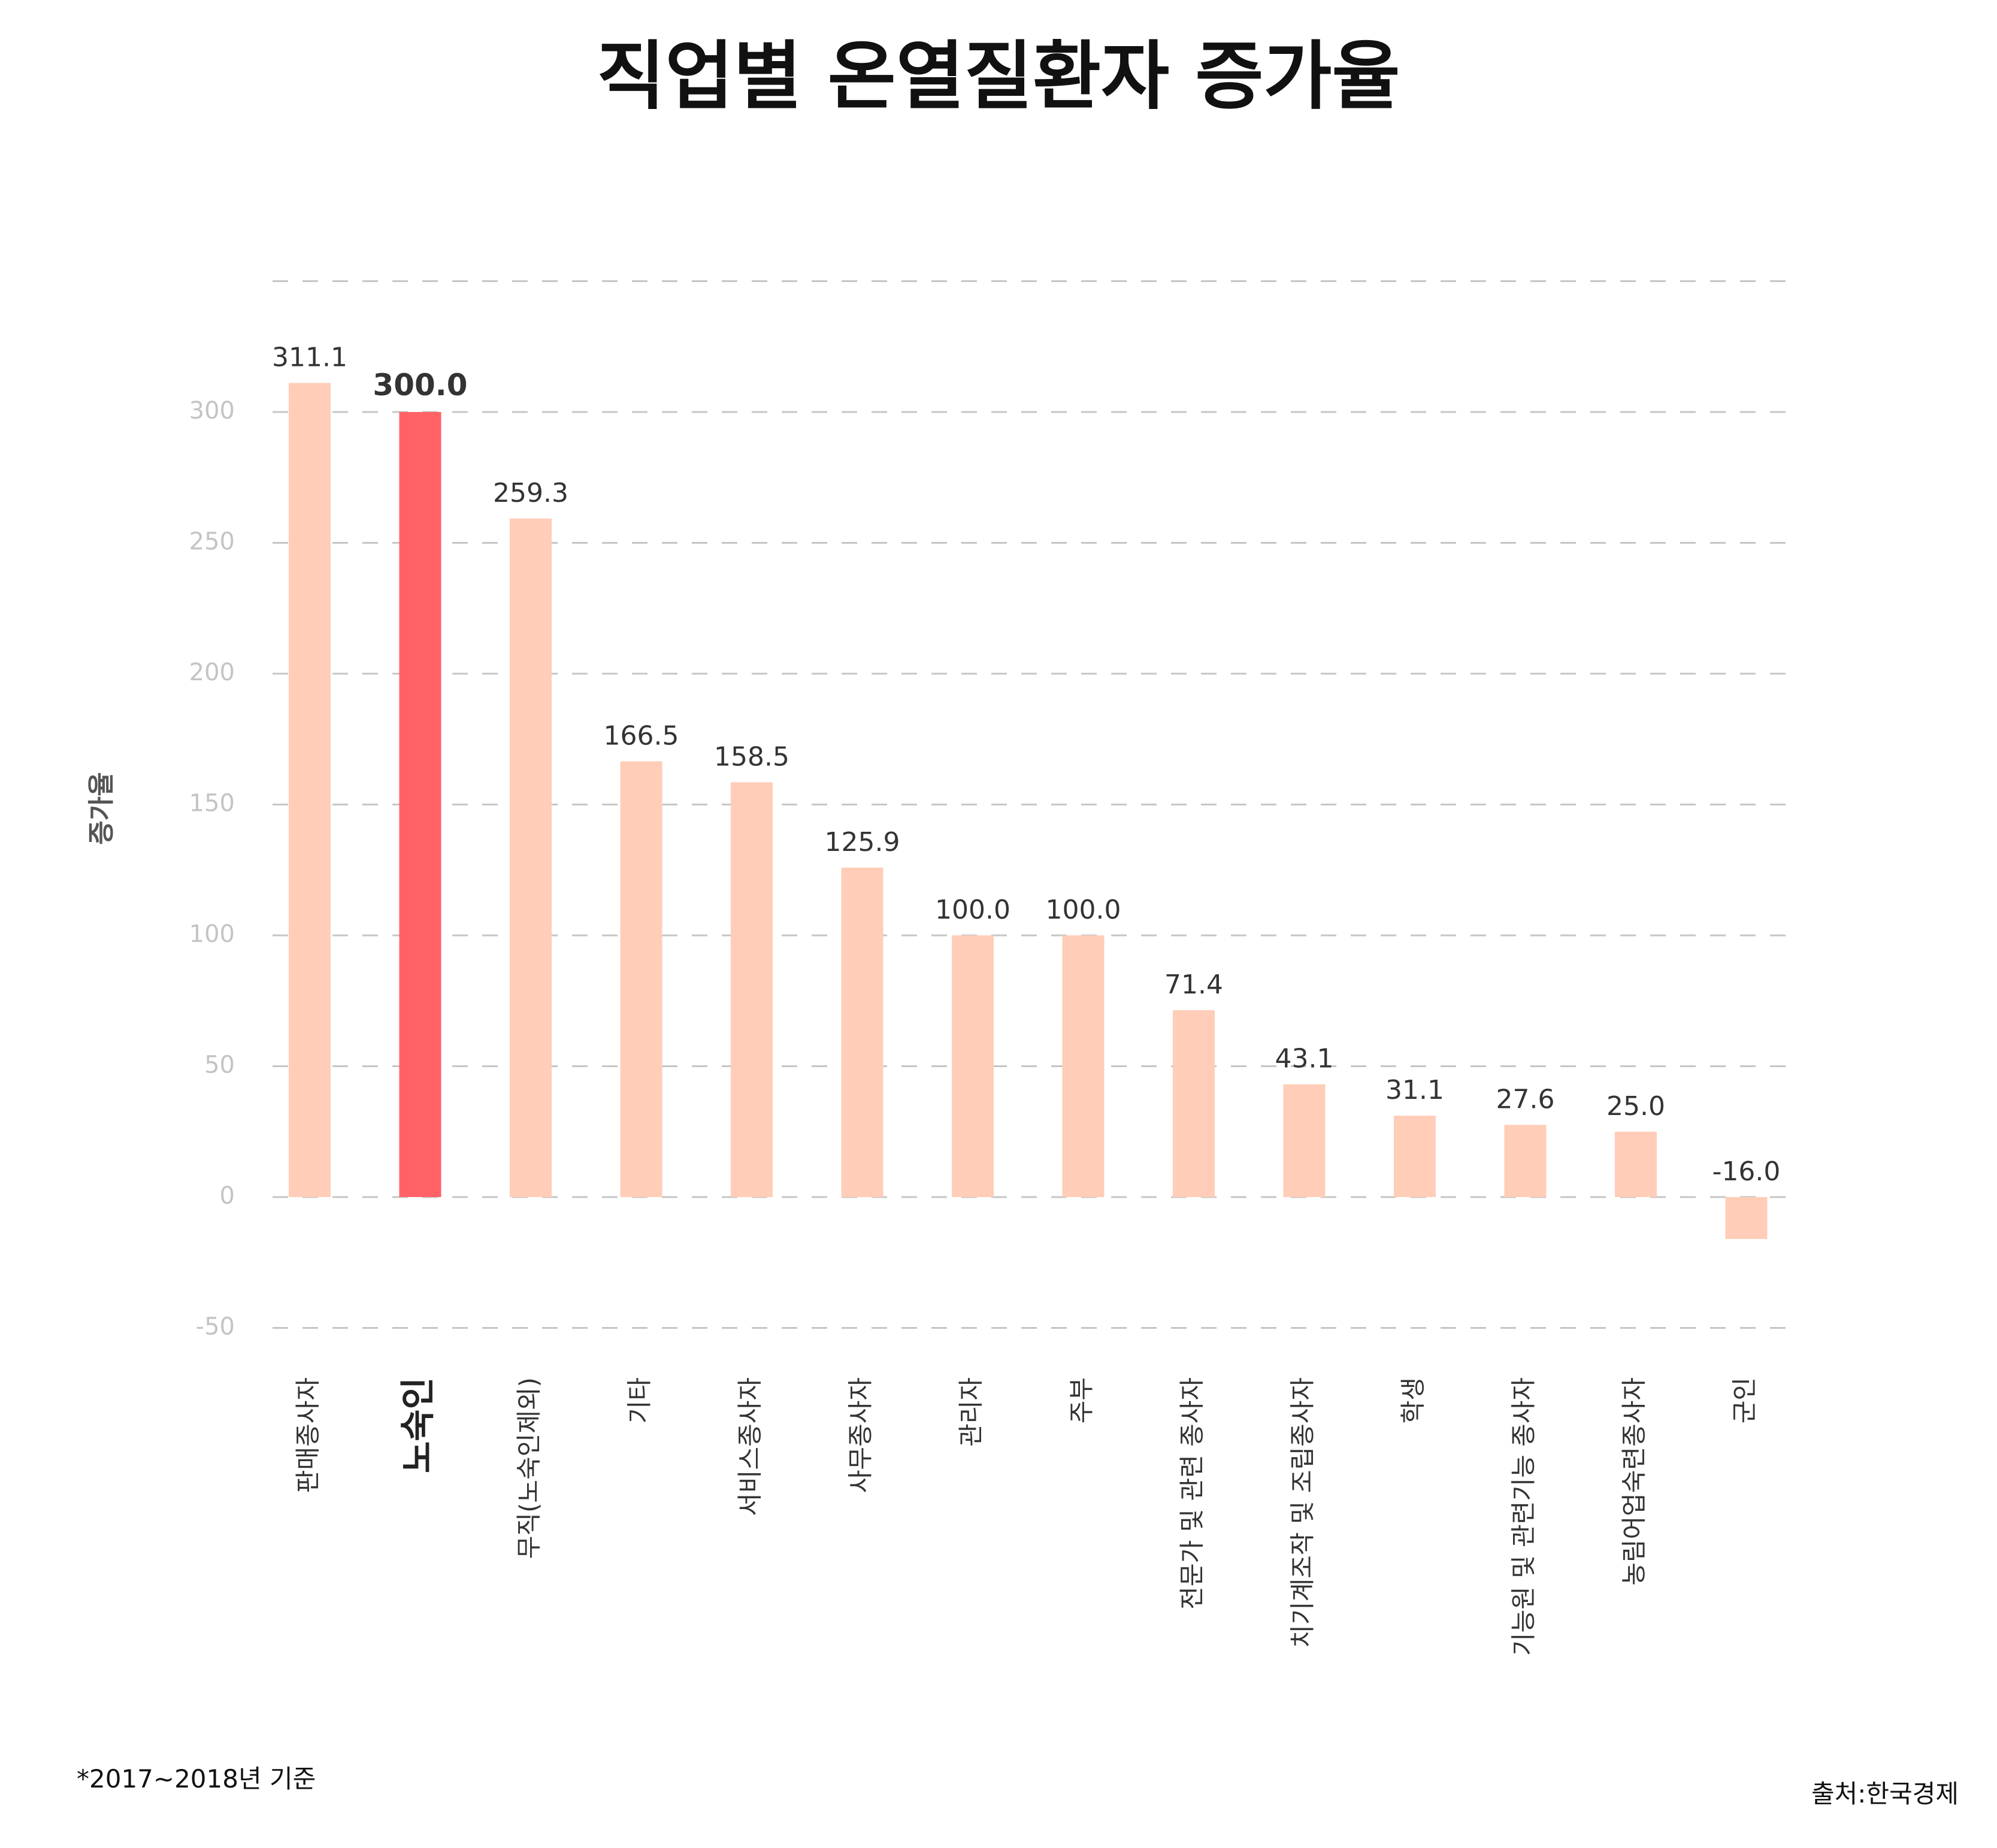  I want to click on x-category-label: 판매종사자, so click(308, 1435).